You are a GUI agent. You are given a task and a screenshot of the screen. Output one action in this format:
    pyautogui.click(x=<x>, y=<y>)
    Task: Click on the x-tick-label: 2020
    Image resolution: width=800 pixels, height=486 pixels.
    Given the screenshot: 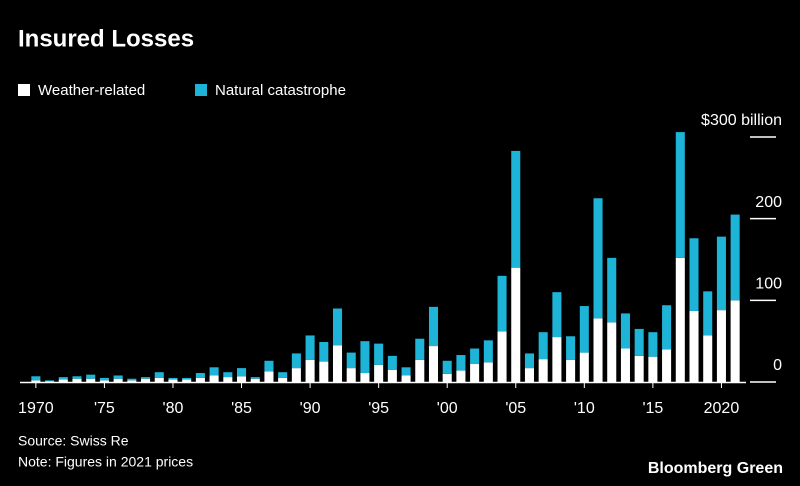 What is the action you would take?
    pyautogui.click(x=722, y=408)
    